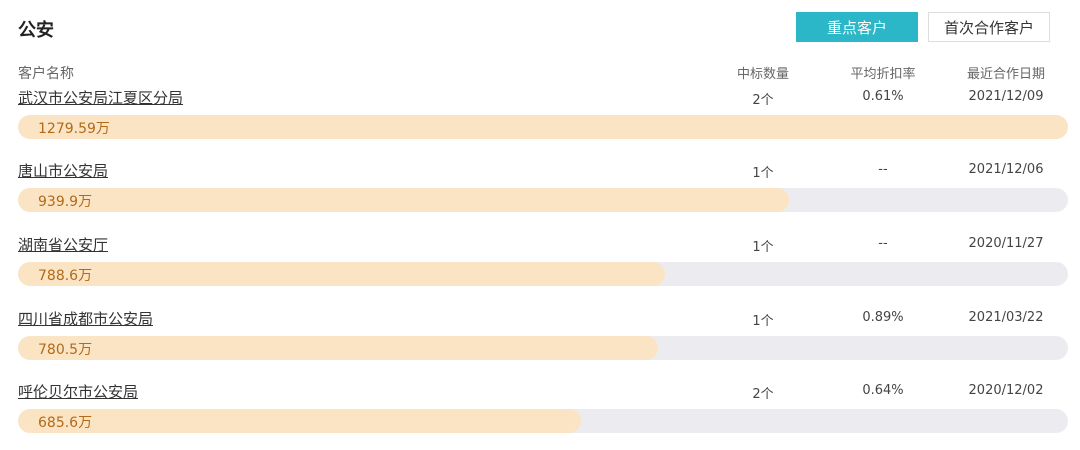 This screenshot has height=450, width=1080. I want to click on average-discount: 0.61%, so click(883, 96).